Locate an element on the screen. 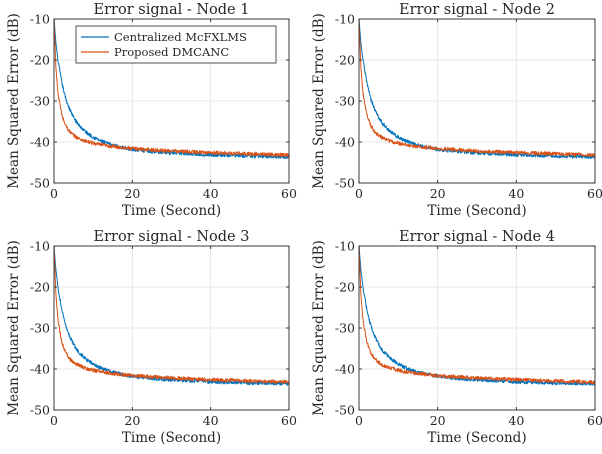 This screenshot has height=454, width=602. legend-label: Proposed DMCANC is located at coordinates (171, 52).